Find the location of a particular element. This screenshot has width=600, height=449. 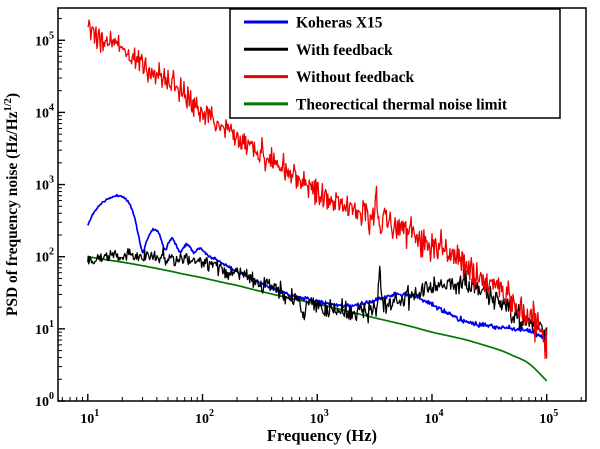

x-tick-label: 10⁵ is located at coordinates (548, 417).